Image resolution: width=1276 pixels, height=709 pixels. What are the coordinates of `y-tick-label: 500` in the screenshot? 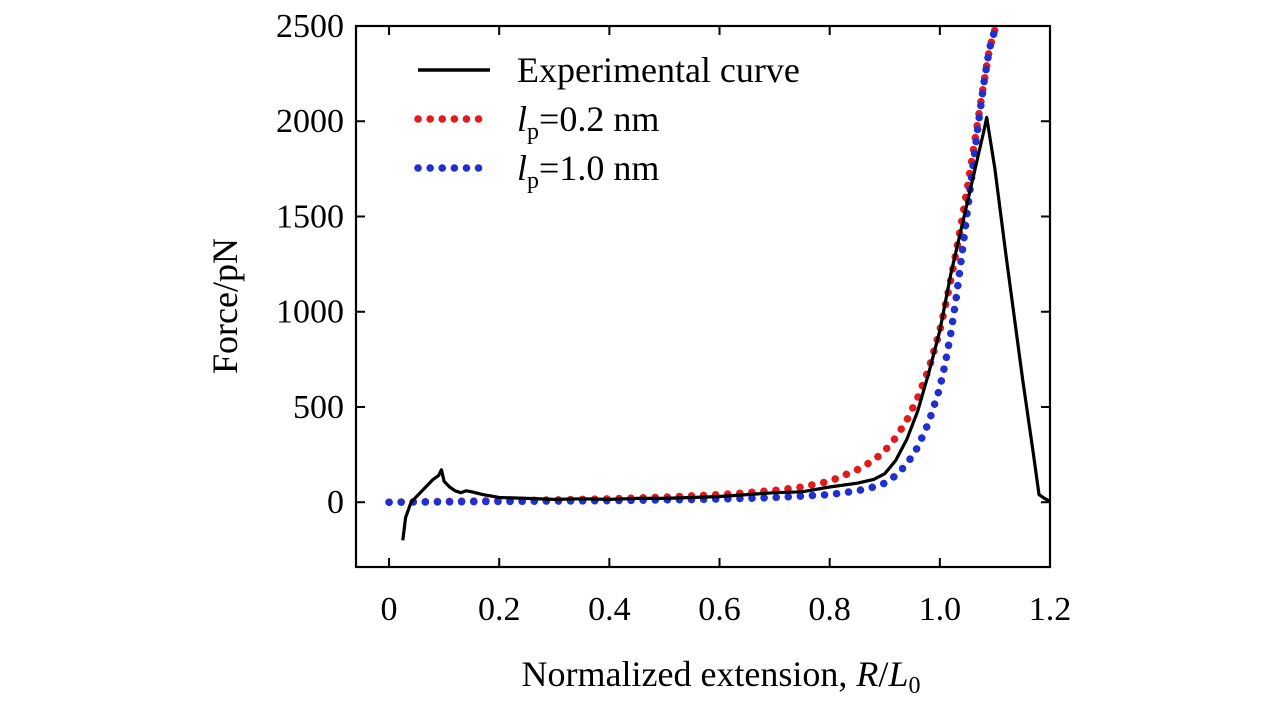 It's located at (318, 407).